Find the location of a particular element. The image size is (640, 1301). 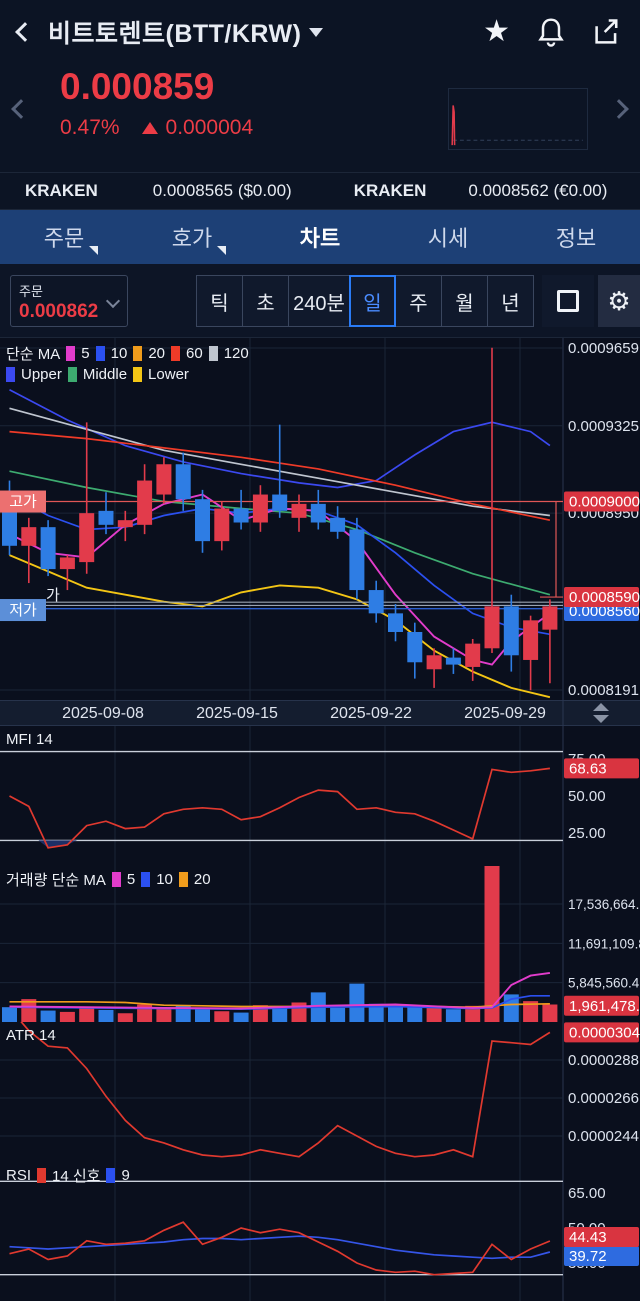

main-tab-bar: 주문 호가 차트 시세 정보 is located at coordinates (320, 237).